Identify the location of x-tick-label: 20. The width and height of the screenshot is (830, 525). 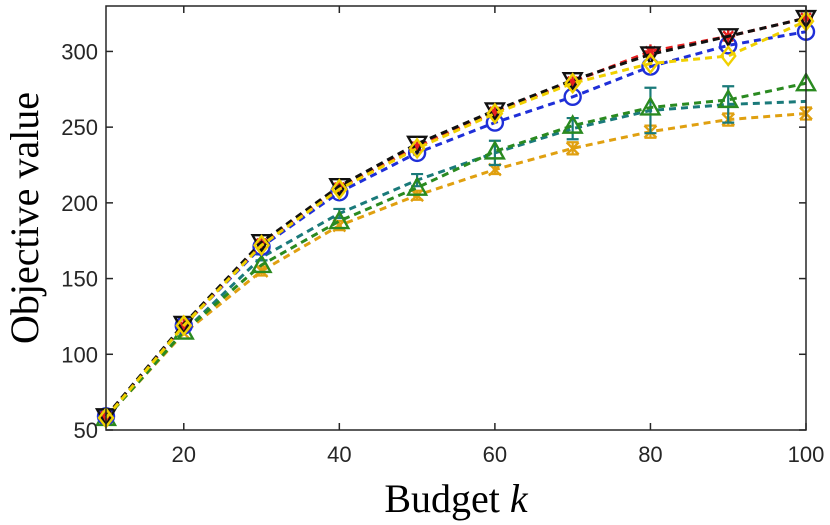
(184, 454).